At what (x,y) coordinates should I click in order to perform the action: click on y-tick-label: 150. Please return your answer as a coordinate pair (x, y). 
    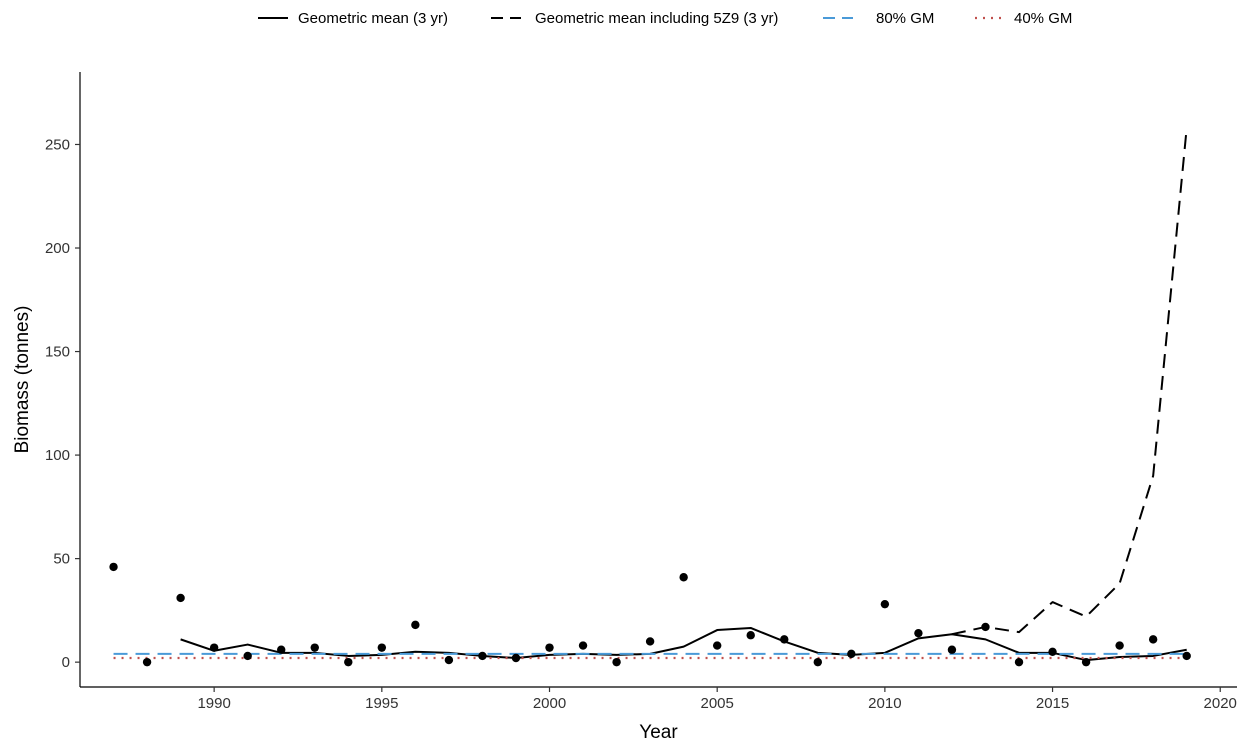
    Looking at the image, I should click on (57, 352).